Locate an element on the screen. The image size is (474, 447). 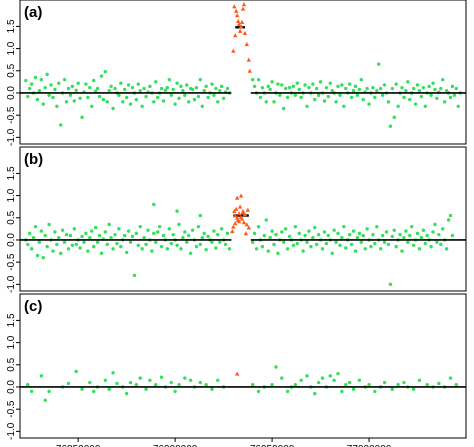
panel-c-ytick-label: 1.0 is located at coordinates (11, 342).